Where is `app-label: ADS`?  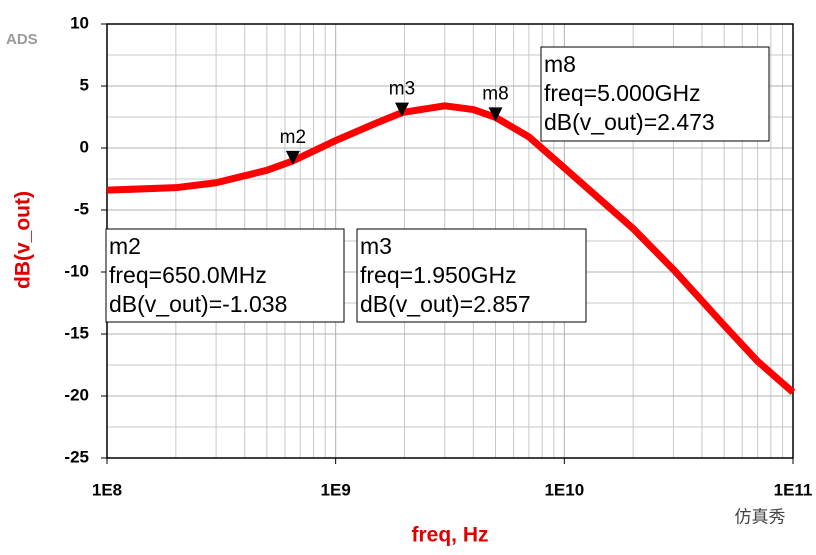
app-label: ADS is located at coordinates (22, 39).